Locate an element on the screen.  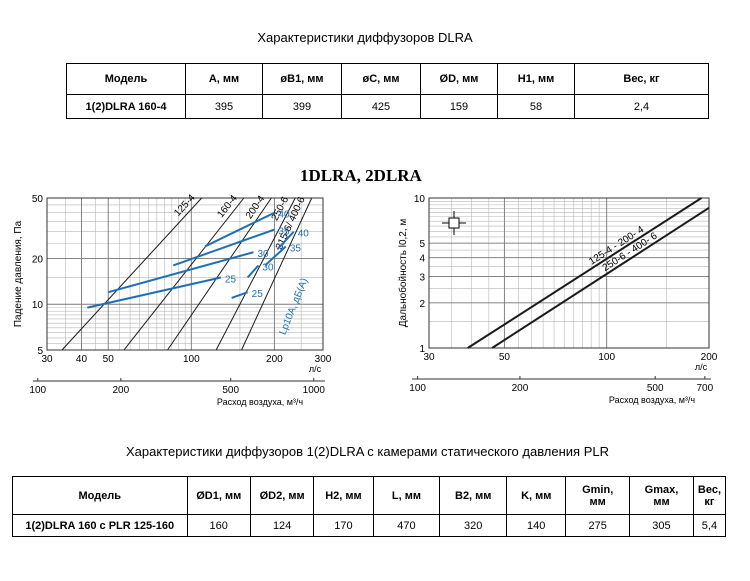
table-header-cell: ØD, мм is located at coordinates (459, 79).